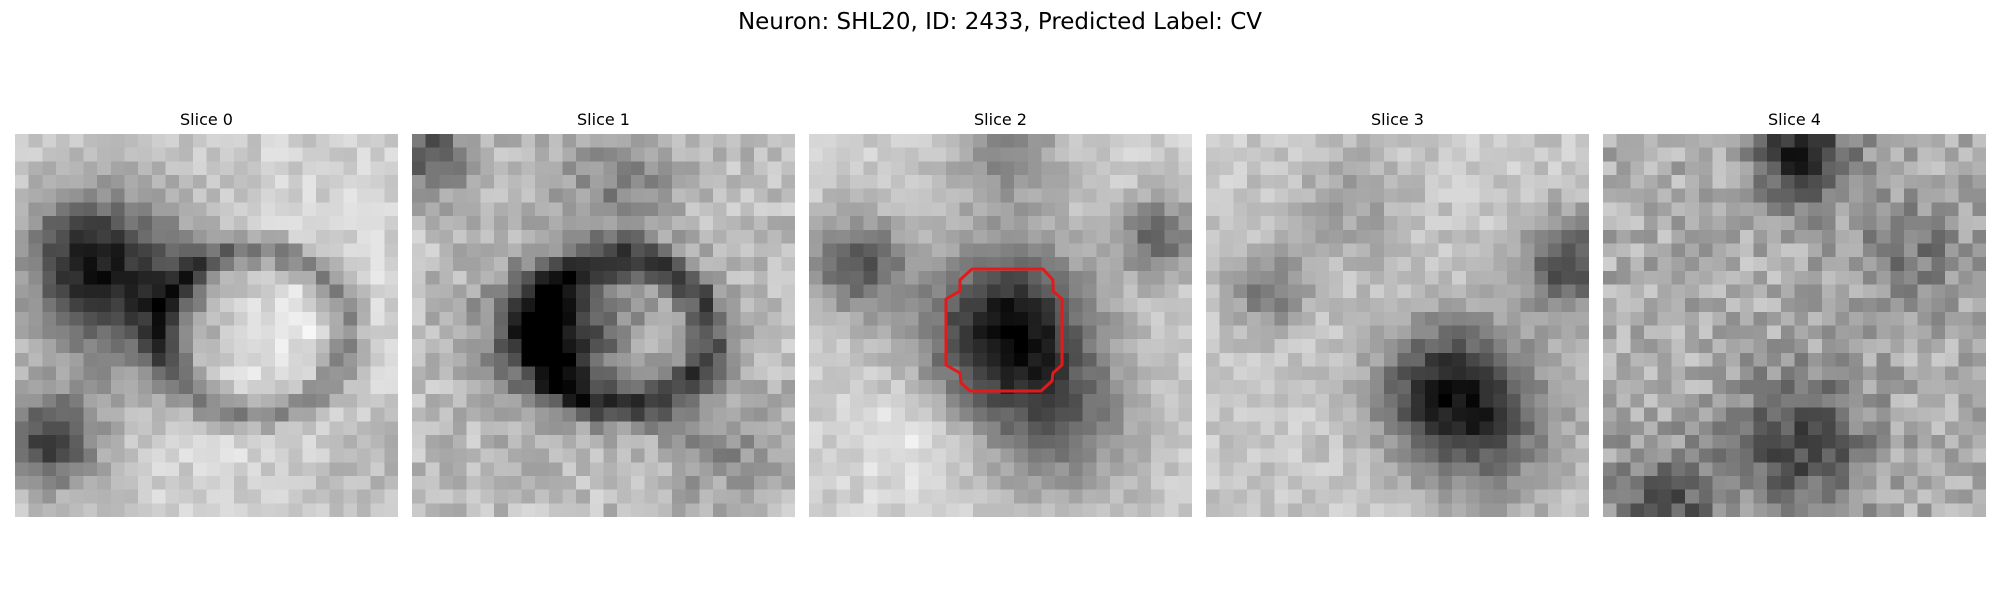 Image resolution: width=2000 pixels, height=600 pixels. I want to click on mask-outline, so click(1004, 330).